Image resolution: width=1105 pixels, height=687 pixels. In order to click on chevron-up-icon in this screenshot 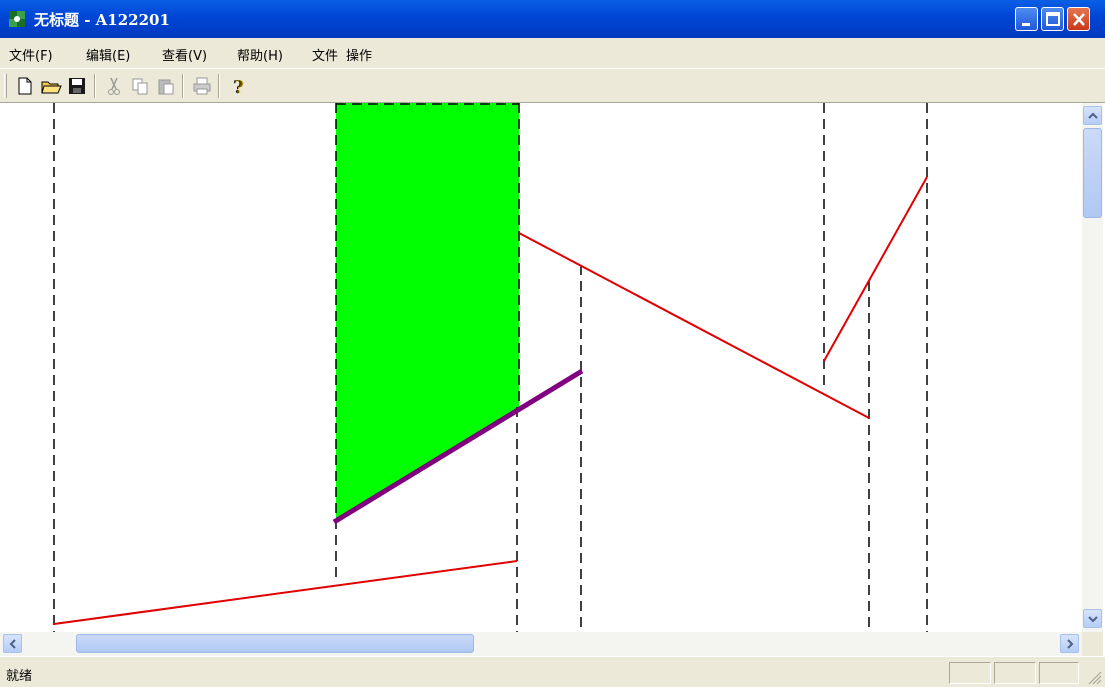, I will do `click(1093, 115)`.